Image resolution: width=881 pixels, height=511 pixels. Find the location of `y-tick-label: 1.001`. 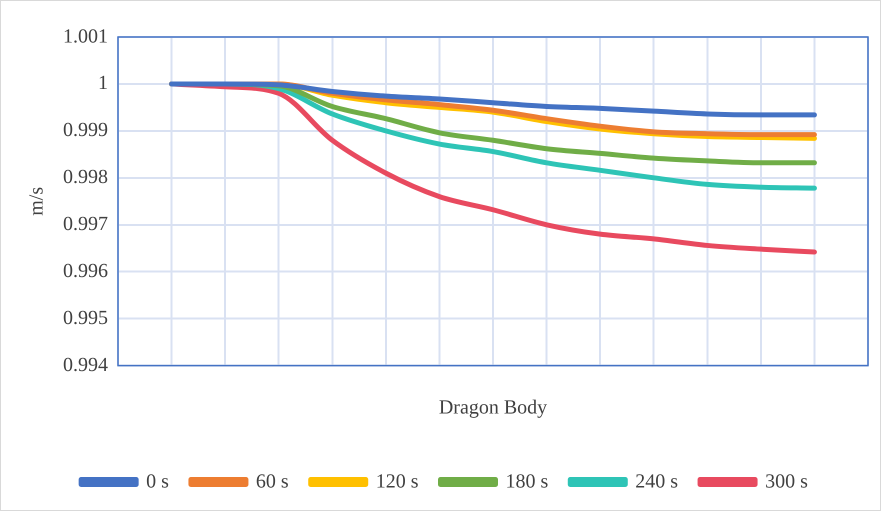

y-tick-label: 1.001 is located at coordinates (85, 36).